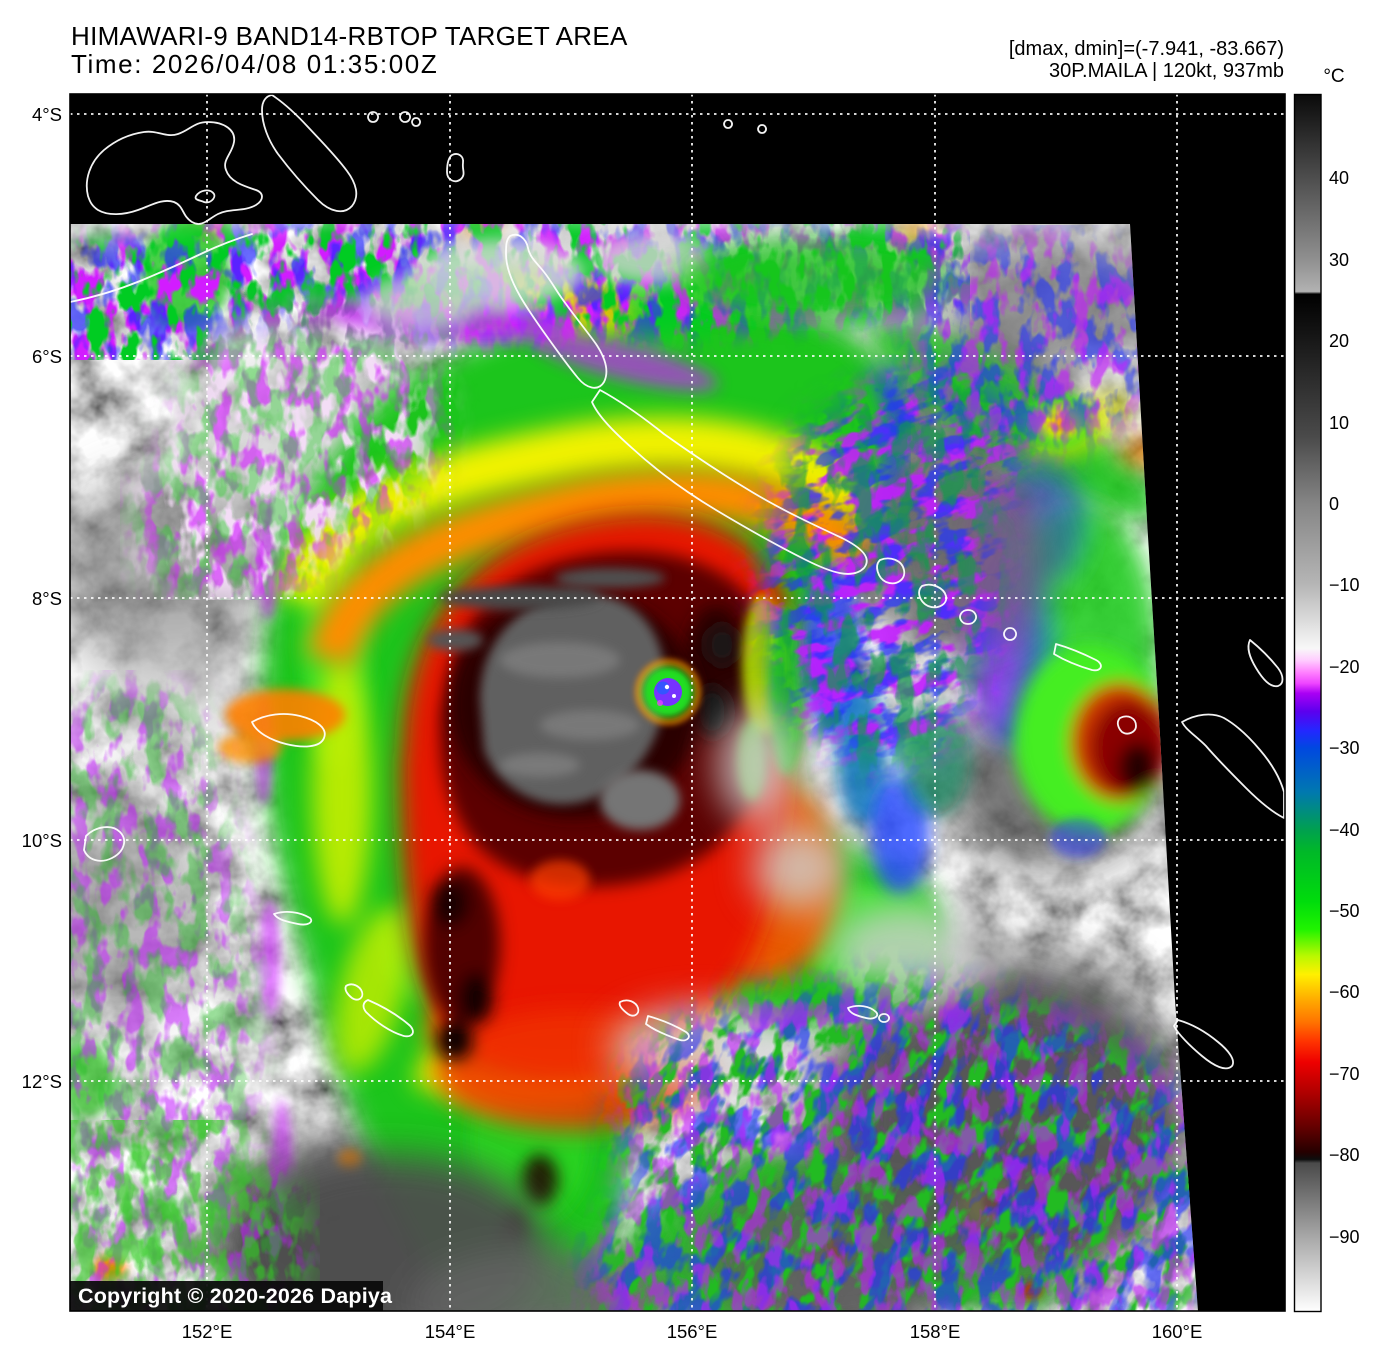 The width and height of the screenshot is (1388, 1359). Describe the element at coordinates (935, 1331) in the screenshot. I see `svg-text: 158°E` at that location.